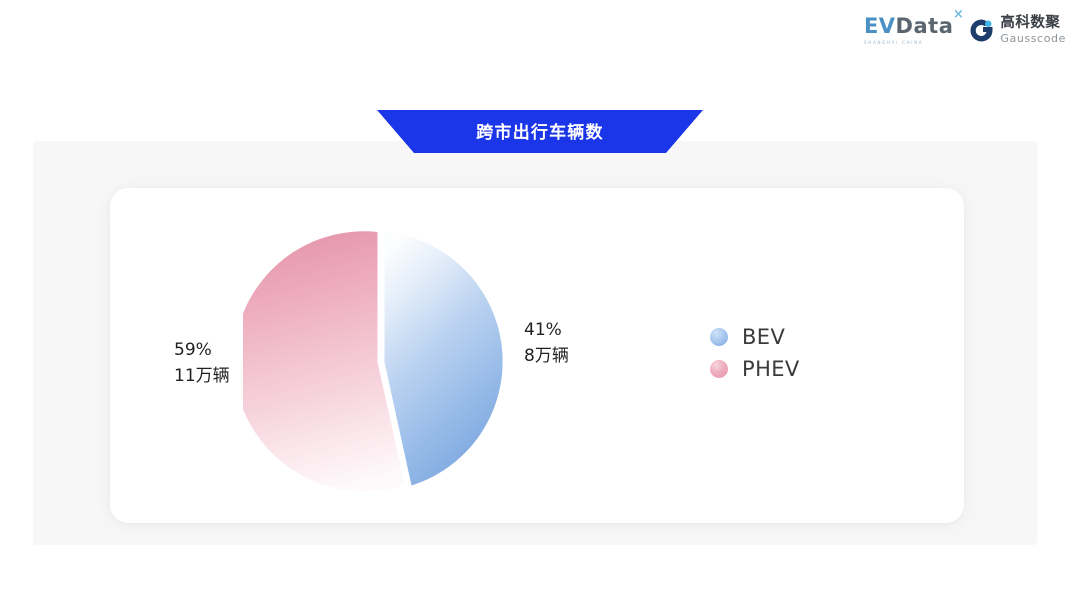 The width and height of the screenshot is (1080, 608). I want to click on evdata-data-text: Data, so click(924, 25).